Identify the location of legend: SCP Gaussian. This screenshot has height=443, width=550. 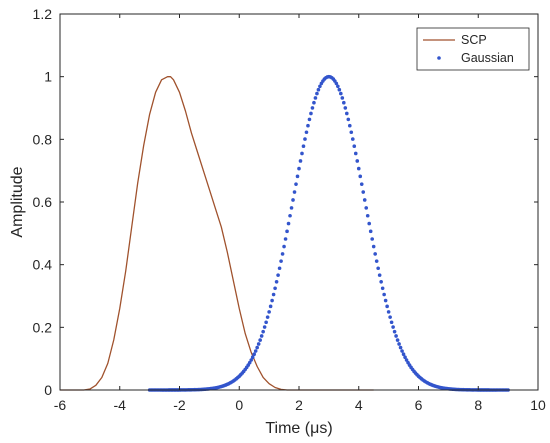
(473, 49).